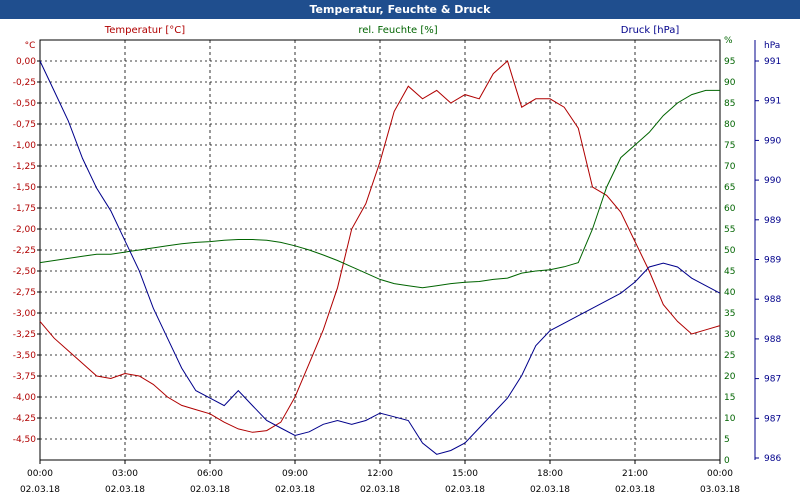 The height and width of the screenshot is (500, 800). Describe the element at coordinates (730, 293) in the screenshot. I see `humidity-tick-label: 40` at that location.